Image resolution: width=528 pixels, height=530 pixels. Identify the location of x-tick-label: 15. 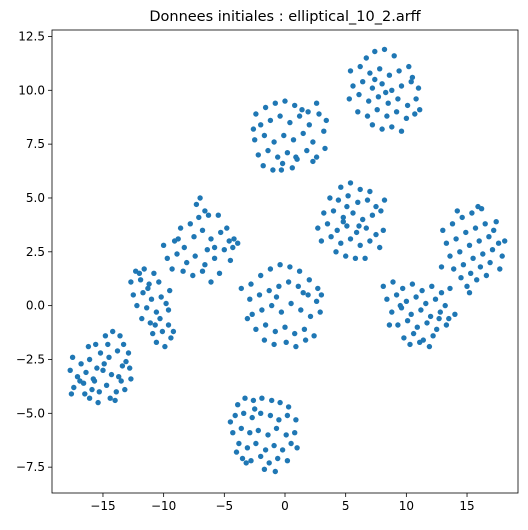
(466, 506).